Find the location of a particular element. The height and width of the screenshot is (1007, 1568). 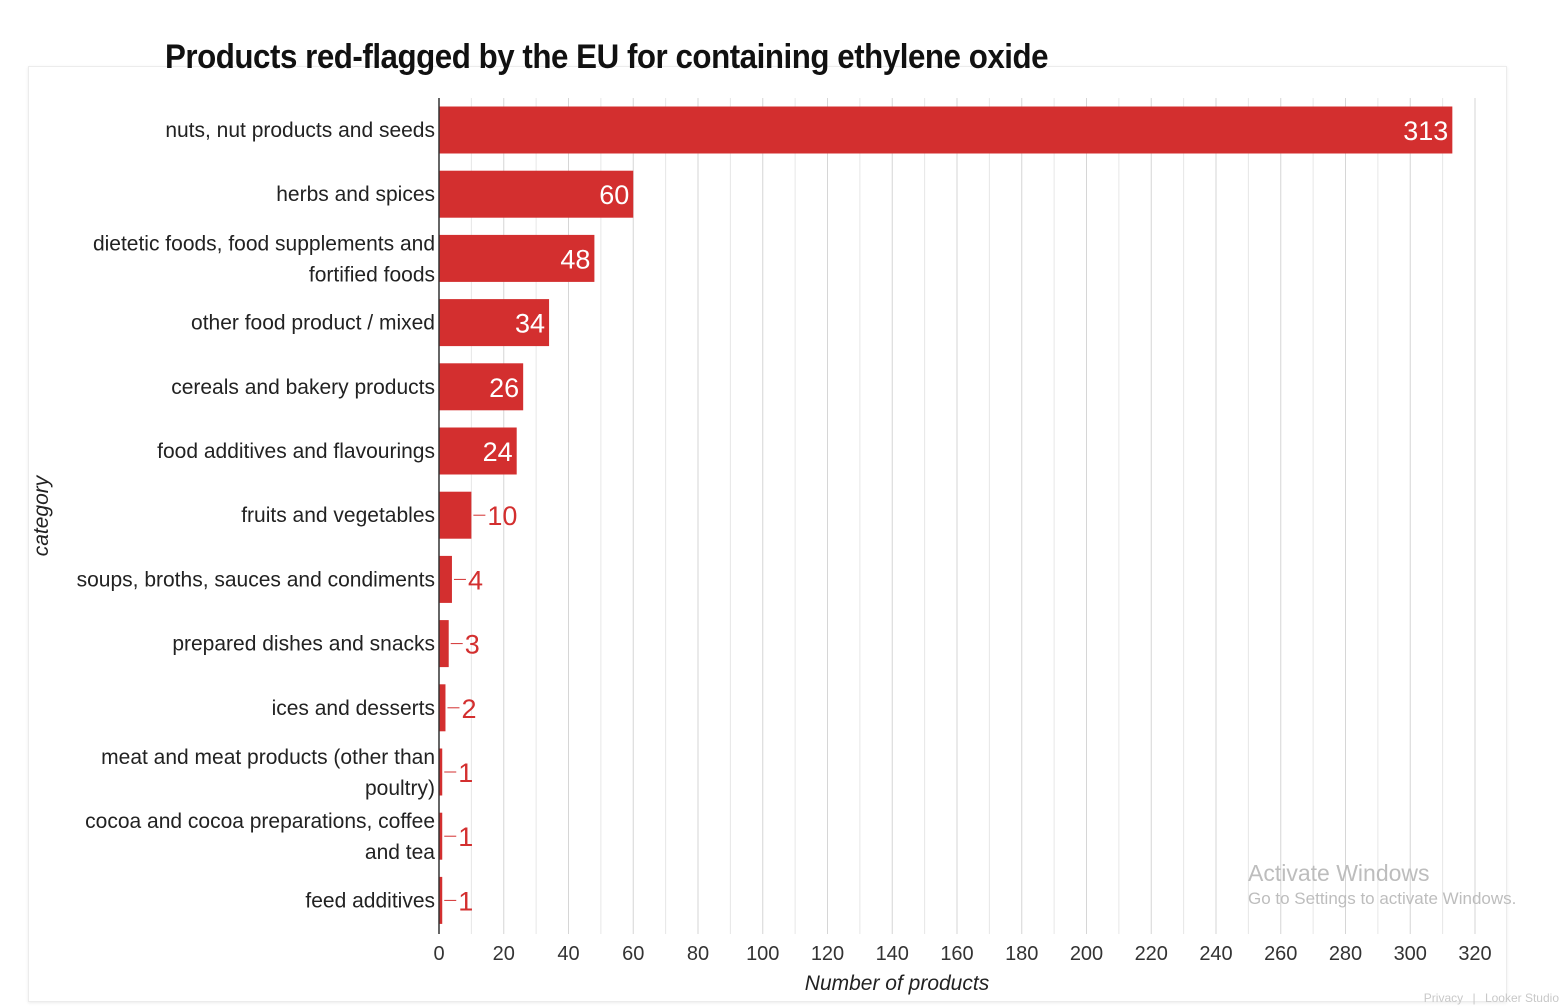

category-label: cocoa and cocoa preparations, coffee is located at coordinates (260, 821).